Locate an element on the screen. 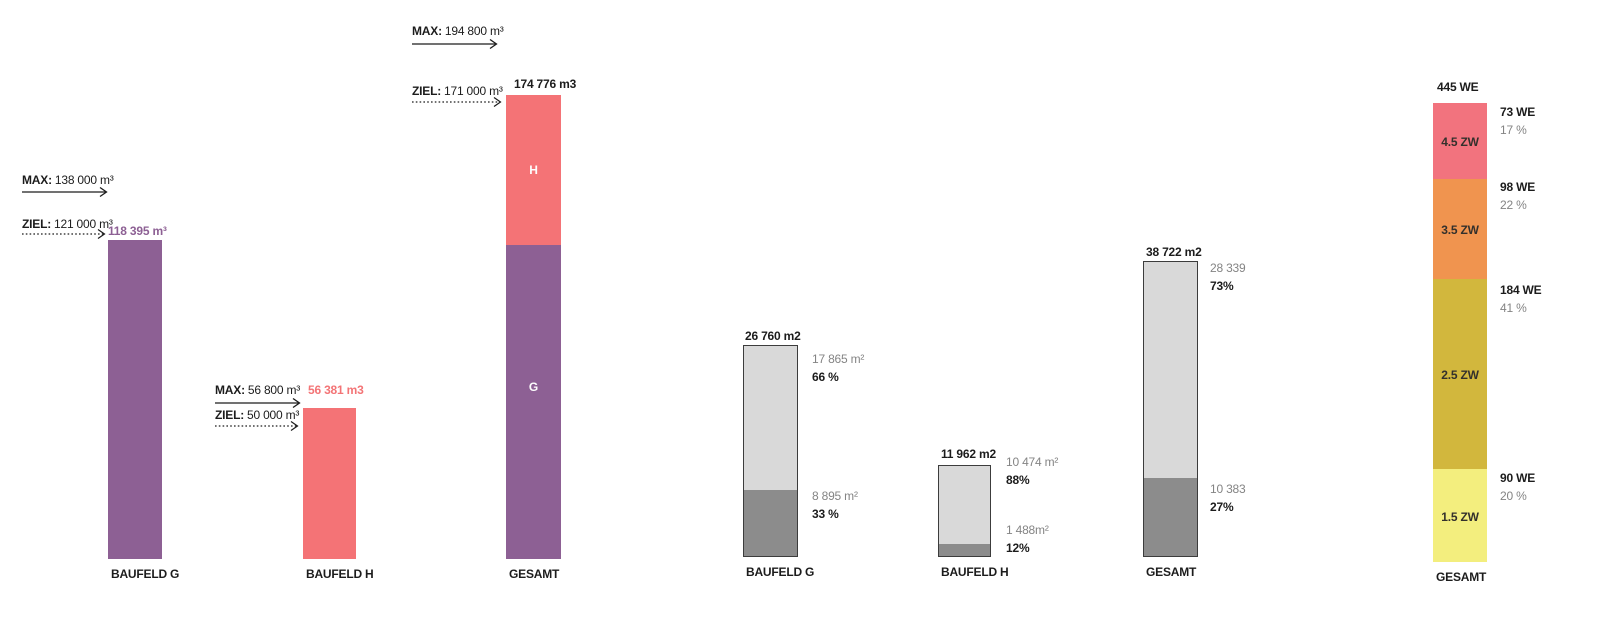  area-bar-gesamt is located at coordinates (1170, 409).